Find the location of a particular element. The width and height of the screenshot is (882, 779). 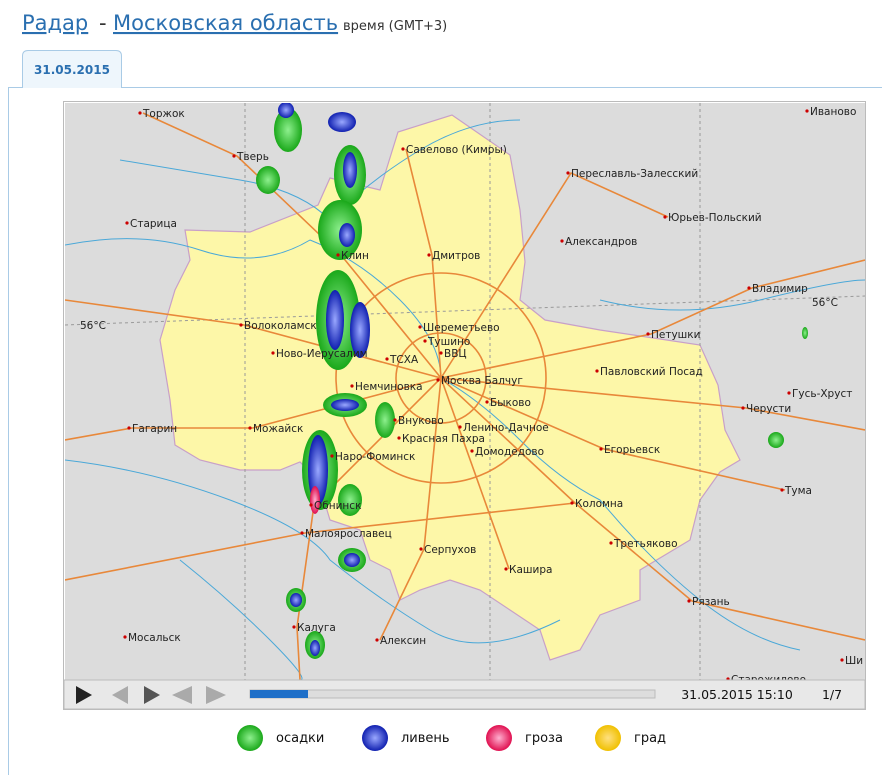

legend-label: ливень is located at coordinates (425, 738).